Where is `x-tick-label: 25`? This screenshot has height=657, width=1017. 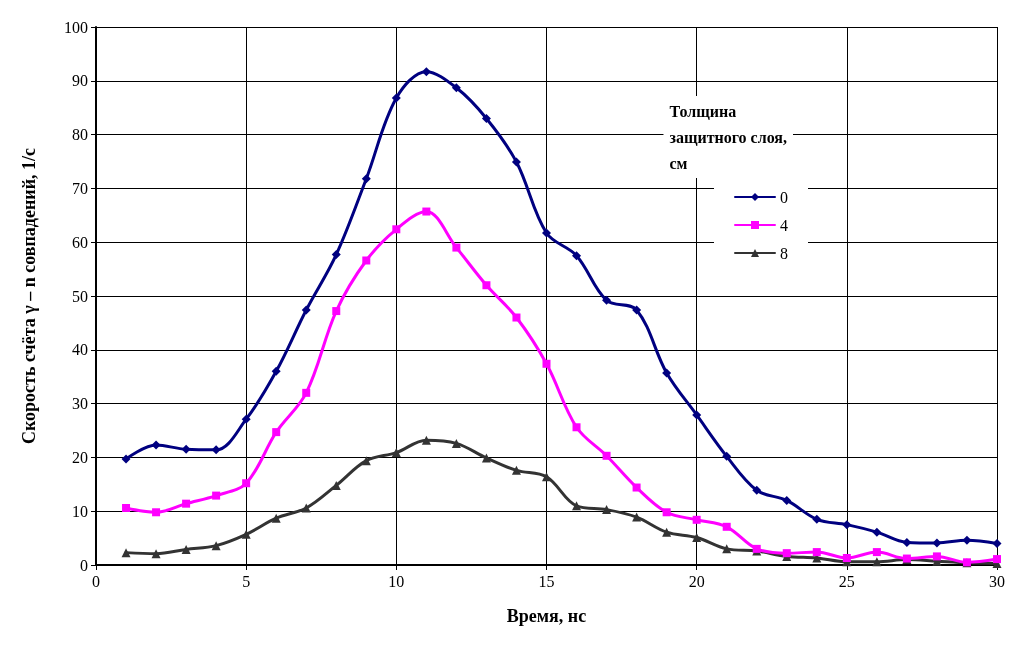 x-tick-label: 25 is located at coordinates (846, 581).